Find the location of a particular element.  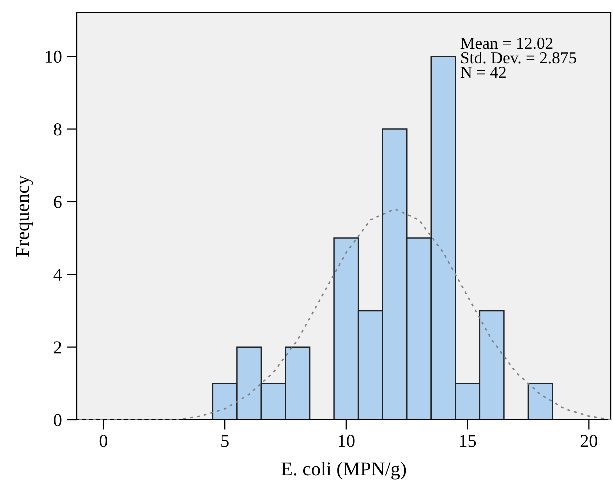

y-axis-title: Frequency is located at coordinates (25, 216).